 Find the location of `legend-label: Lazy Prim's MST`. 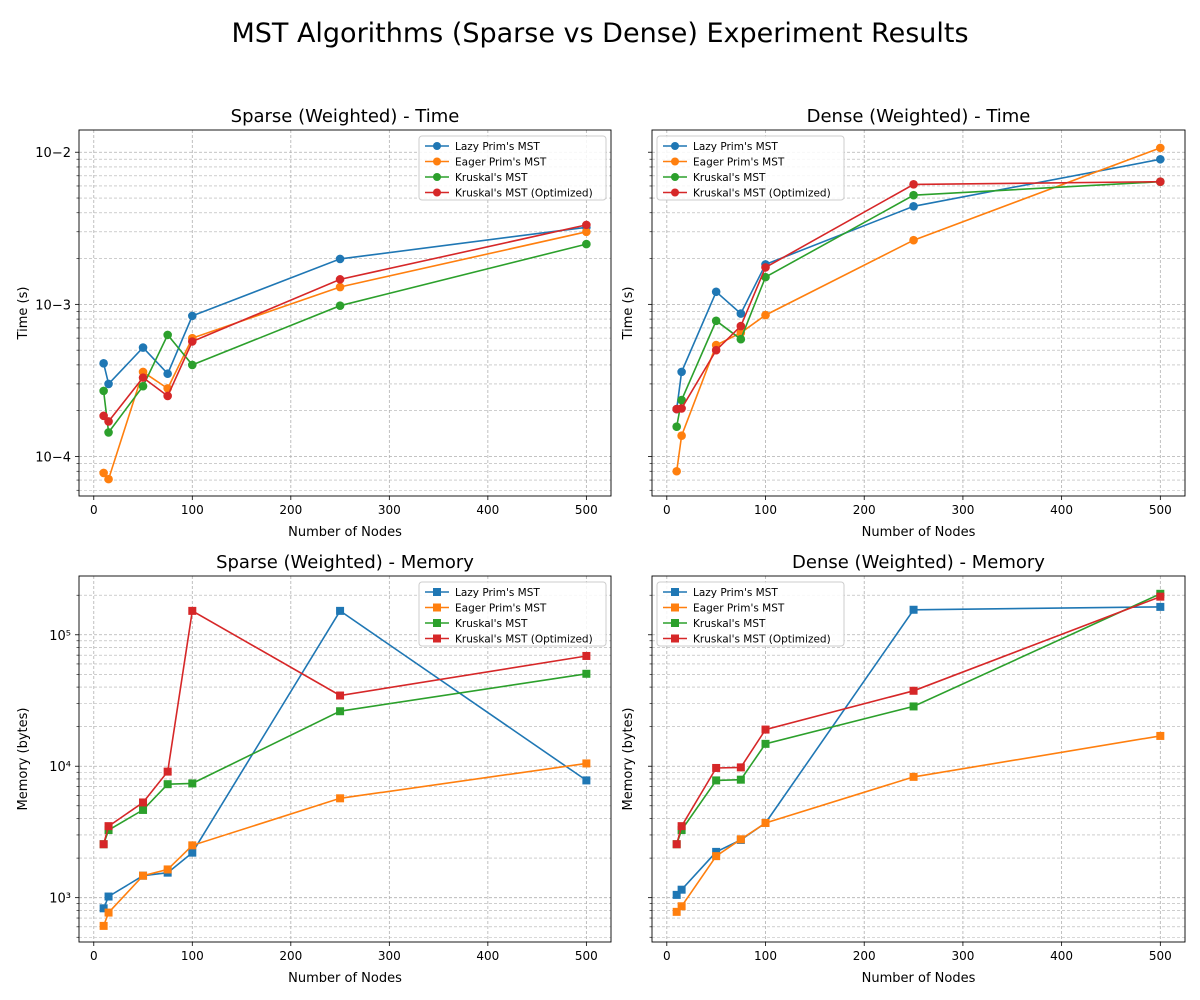

legend-label: Lazy Prim's MST is located at coordinates (735, 147).